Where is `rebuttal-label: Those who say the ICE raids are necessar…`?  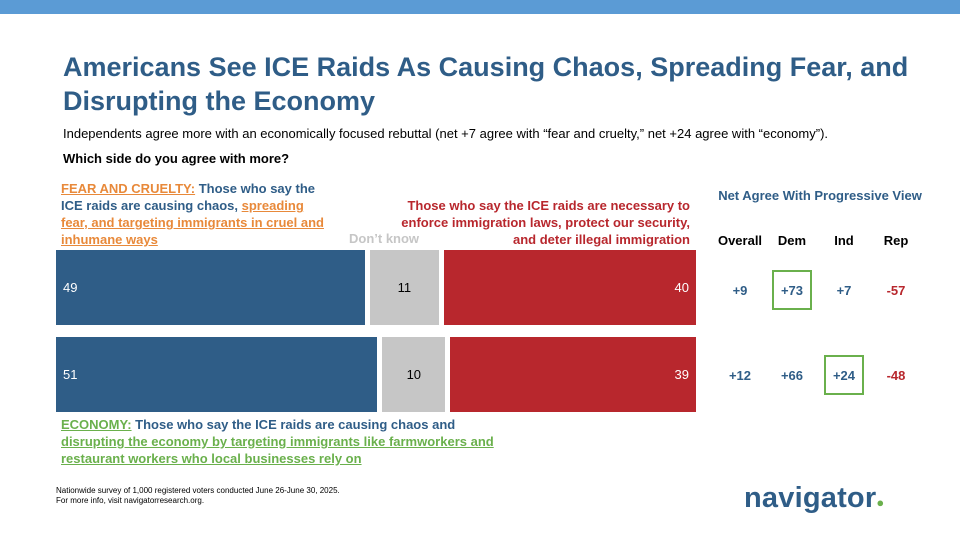 rebuttal-label: Those who say the ICE raids are necessar… is located at coordinates (545, 222).